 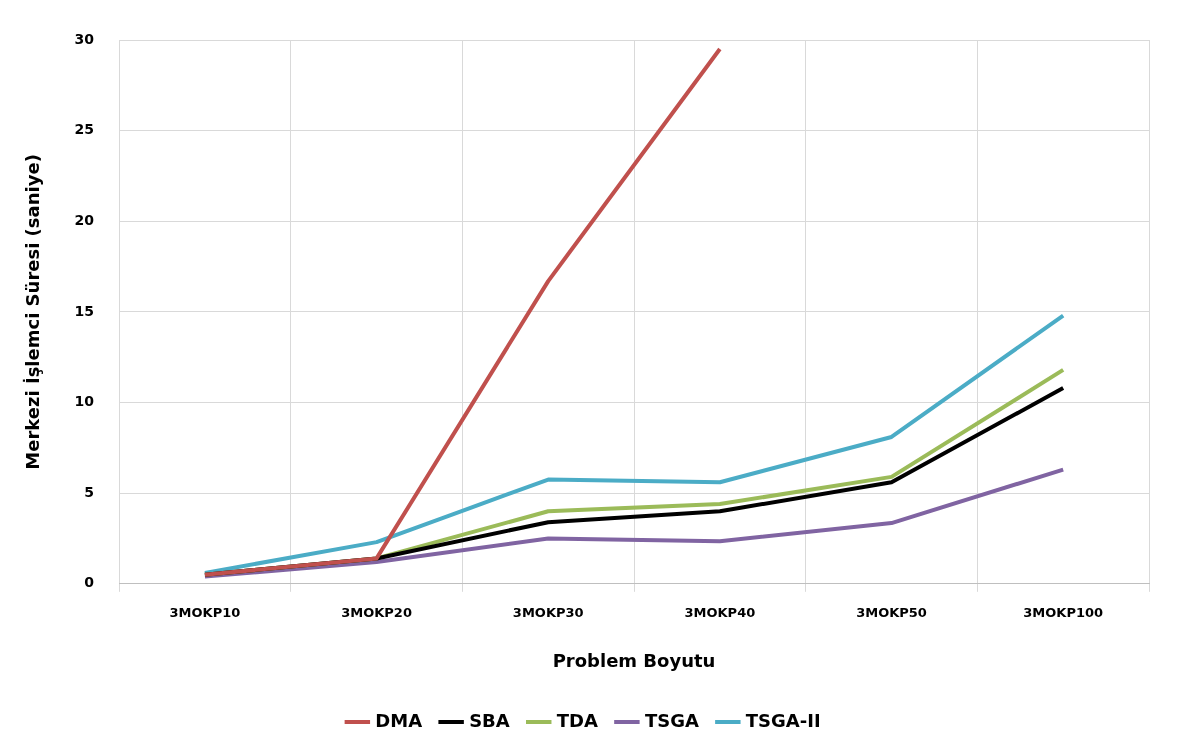 I want to click on y-tick-label: 25, so click(x=84, y=129).